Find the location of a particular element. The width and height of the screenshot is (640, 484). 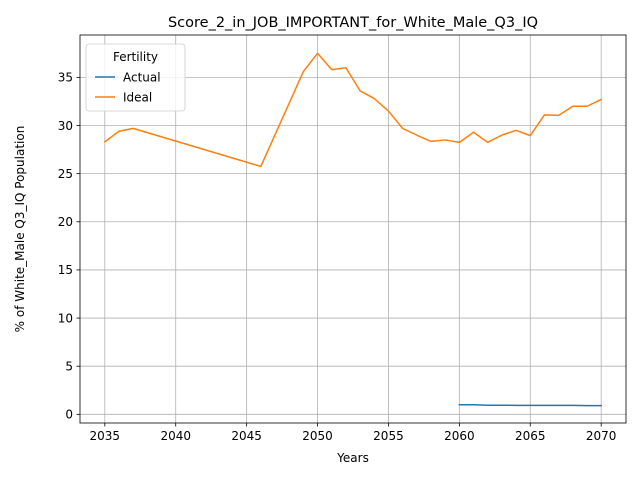

legend: Fertility Actual Ideal is located at coordinates (135, 77).